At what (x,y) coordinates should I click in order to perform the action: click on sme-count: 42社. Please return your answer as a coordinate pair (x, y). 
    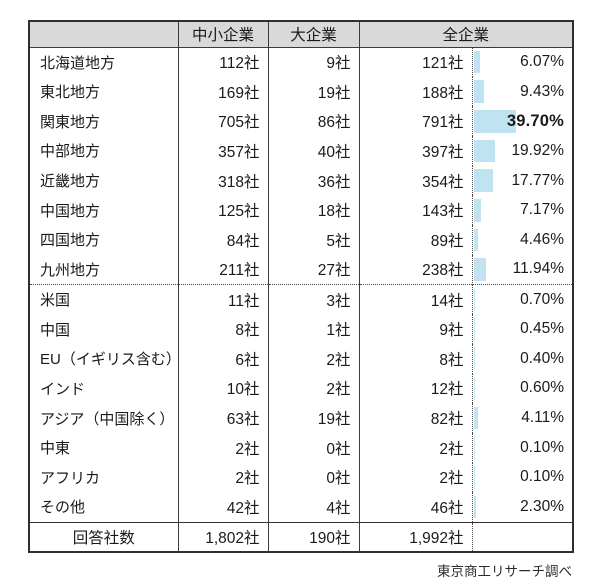
    Looking at the image, I should click on (223, 507).